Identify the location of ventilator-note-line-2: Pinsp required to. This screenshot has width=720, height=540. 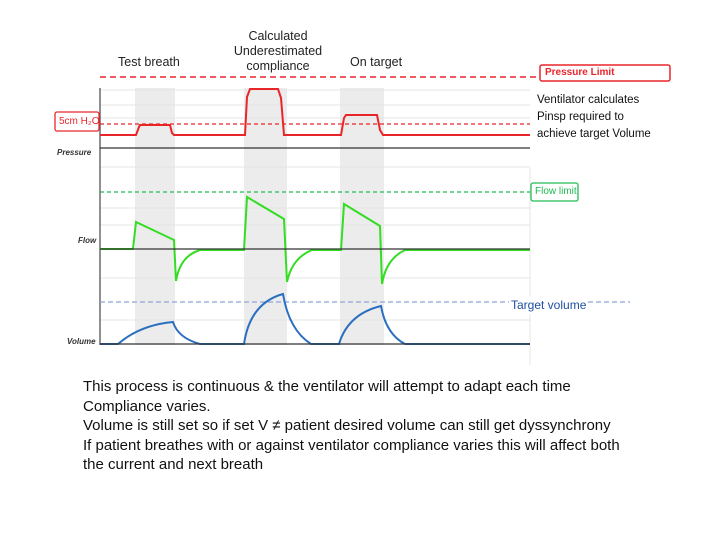
(580, 117).